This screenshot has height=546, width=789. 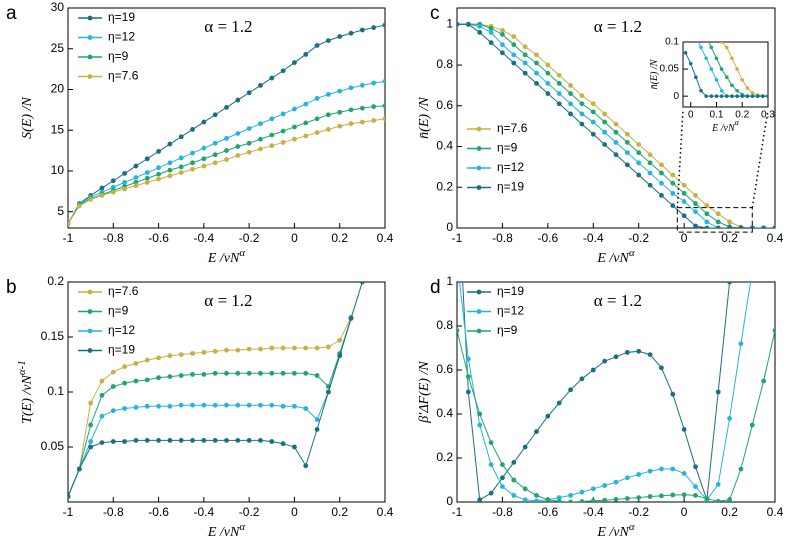 What do you see at coordinates (593, 512) in the screenshot?
I see `x-tick-label: -0.4` at bounding box center [593, 512].